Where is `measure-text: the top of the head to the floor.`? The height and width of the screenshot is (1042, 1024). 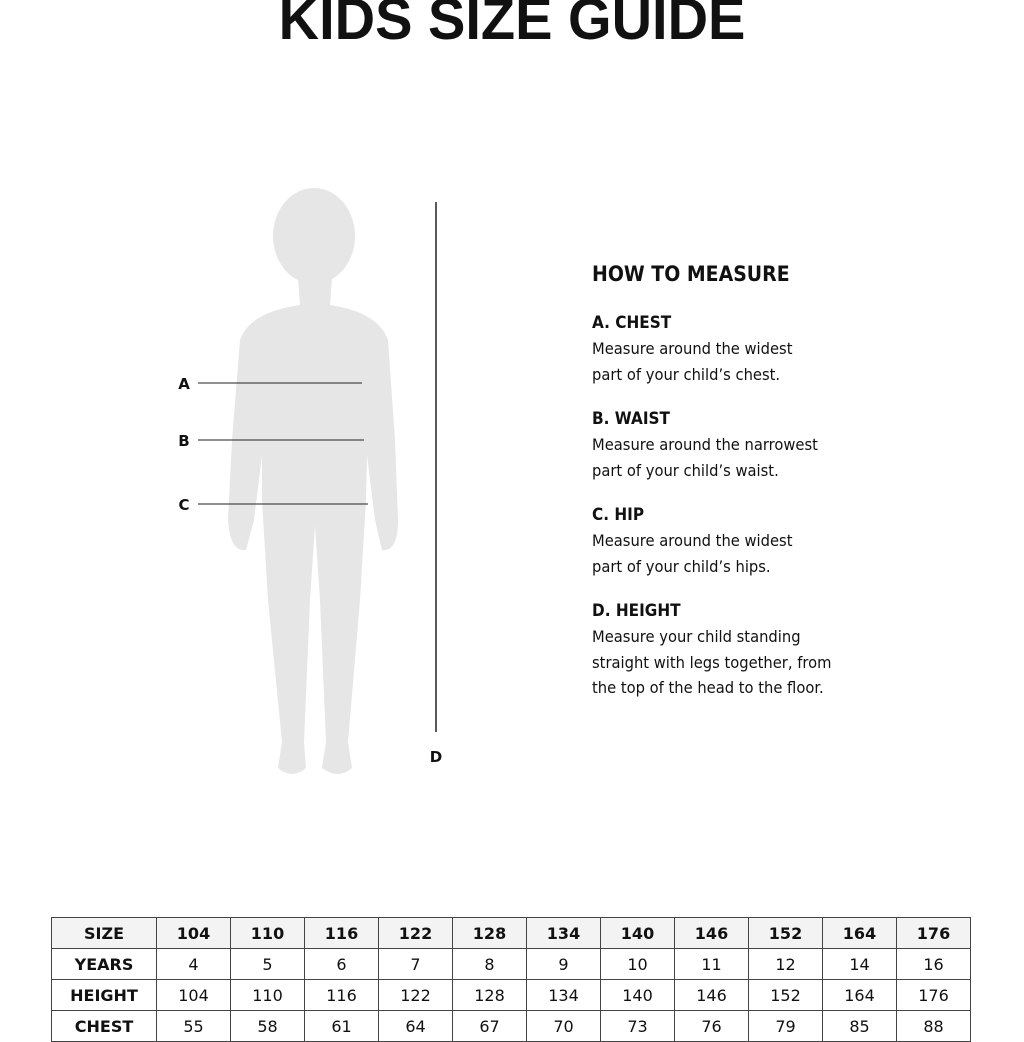
measure-text: the top of the head to the floor. is located at coordinates (708, 687).